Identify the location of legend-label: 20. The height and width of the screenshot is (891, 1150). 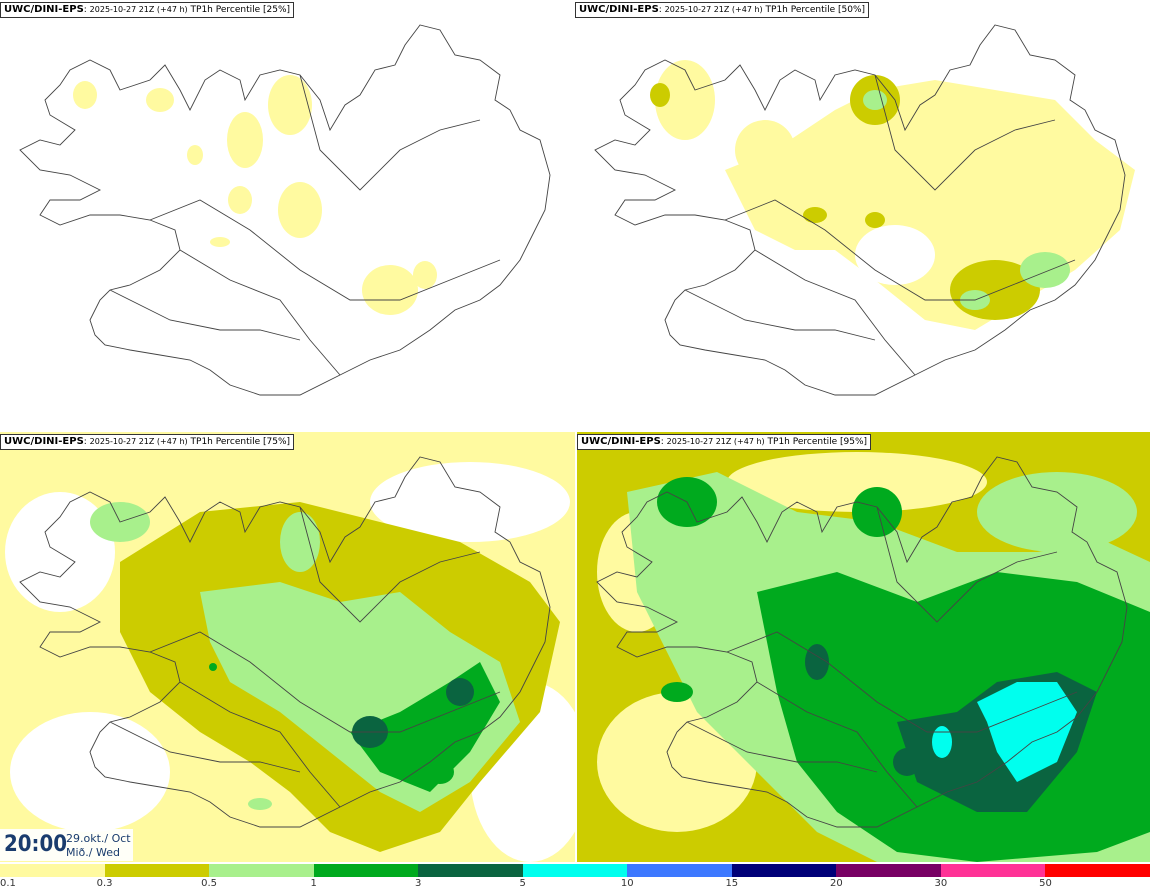
(836, 883).